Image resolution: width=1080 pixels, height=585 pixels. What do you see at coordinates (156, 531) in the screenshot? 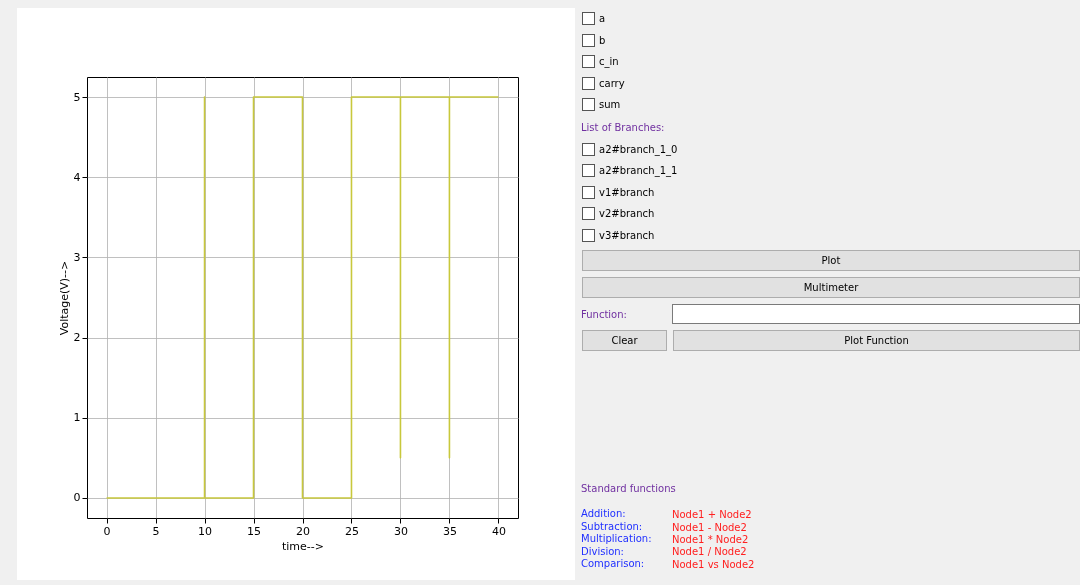
I see `x-tick-label: 5` at bounding box center [156, 531].